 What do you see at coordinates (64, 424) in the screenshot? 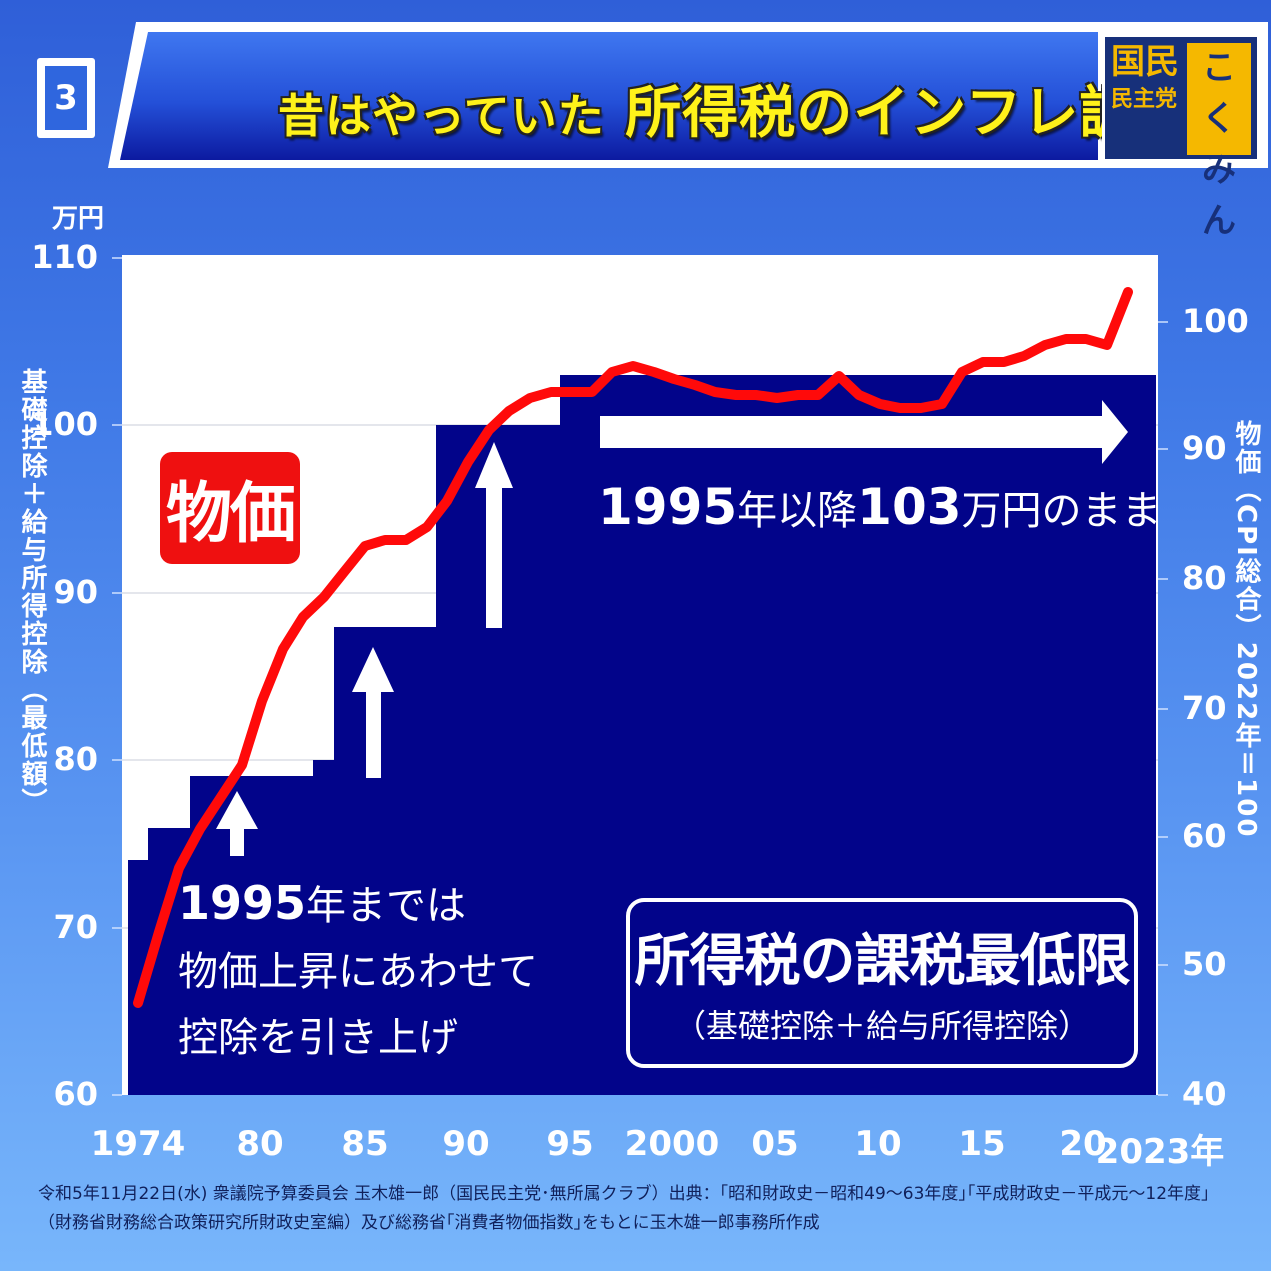
I see `left-tick: 100` at bounding box center [64, 424].